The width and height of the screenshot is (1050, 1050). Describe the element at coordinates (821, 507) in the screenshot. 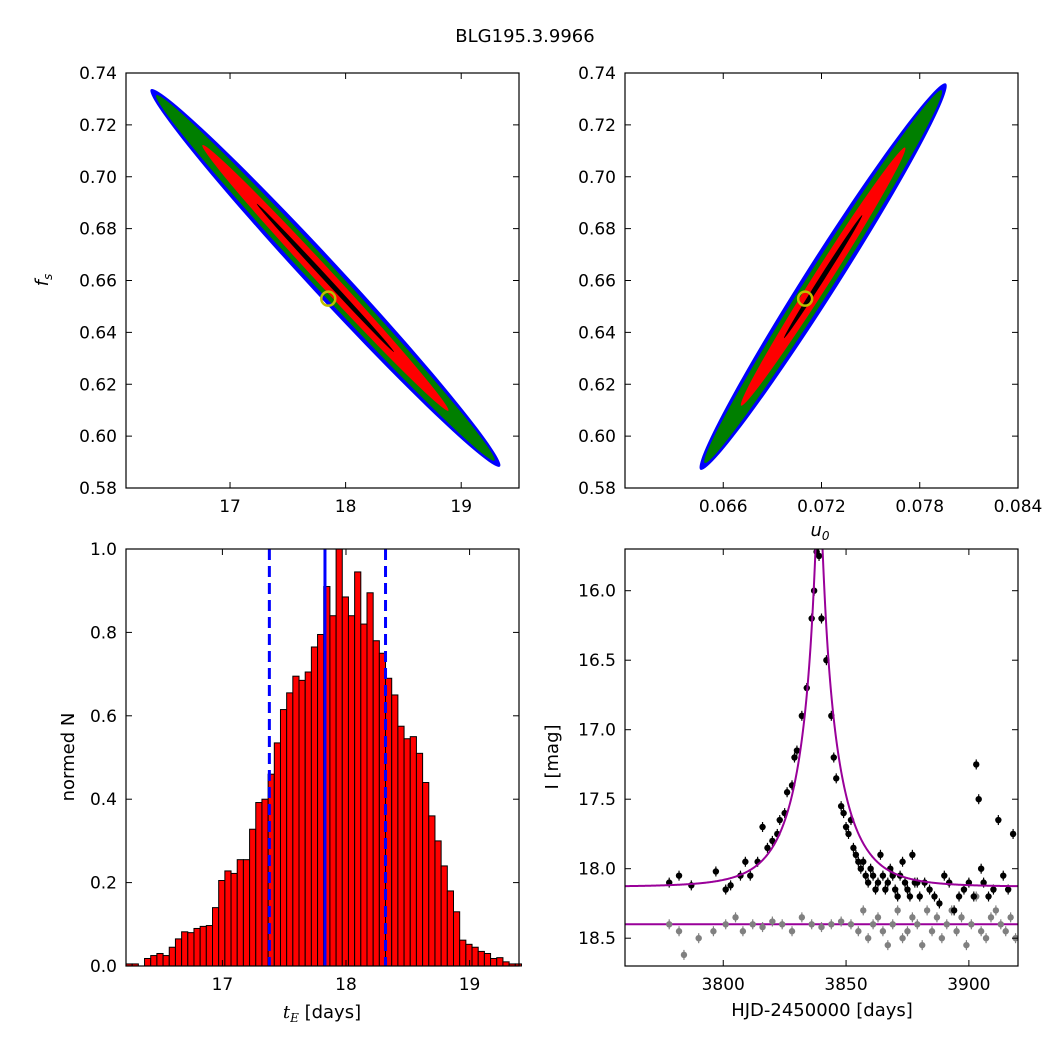

I see `x-tick-label: 0.072` at that location.